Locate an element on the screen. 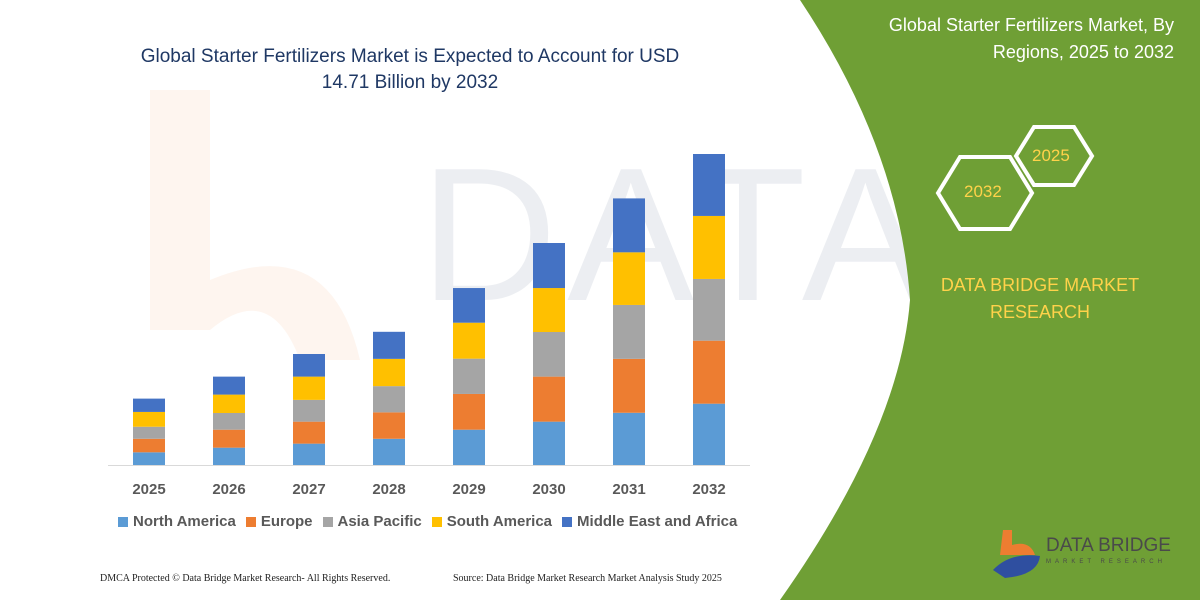  bar-2025-asia-pacific is located at coordinates (149, 432).